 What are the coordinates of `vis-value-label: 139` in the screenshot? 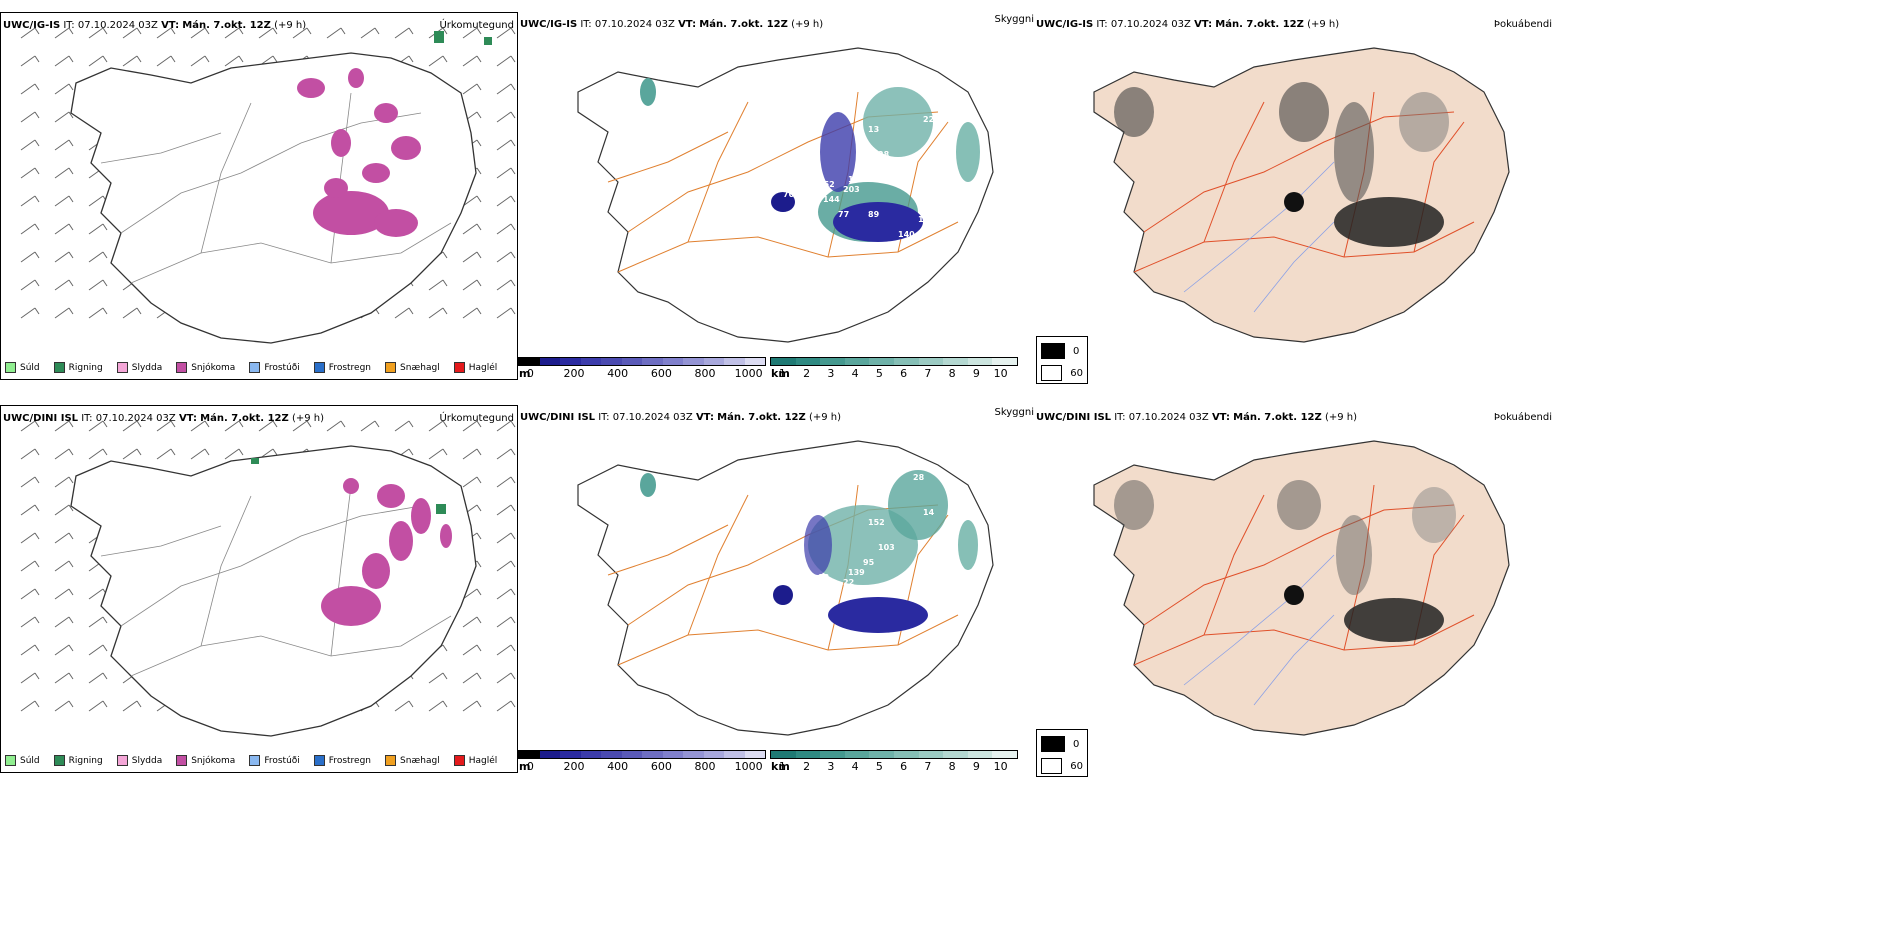 It's located at (856, 572).